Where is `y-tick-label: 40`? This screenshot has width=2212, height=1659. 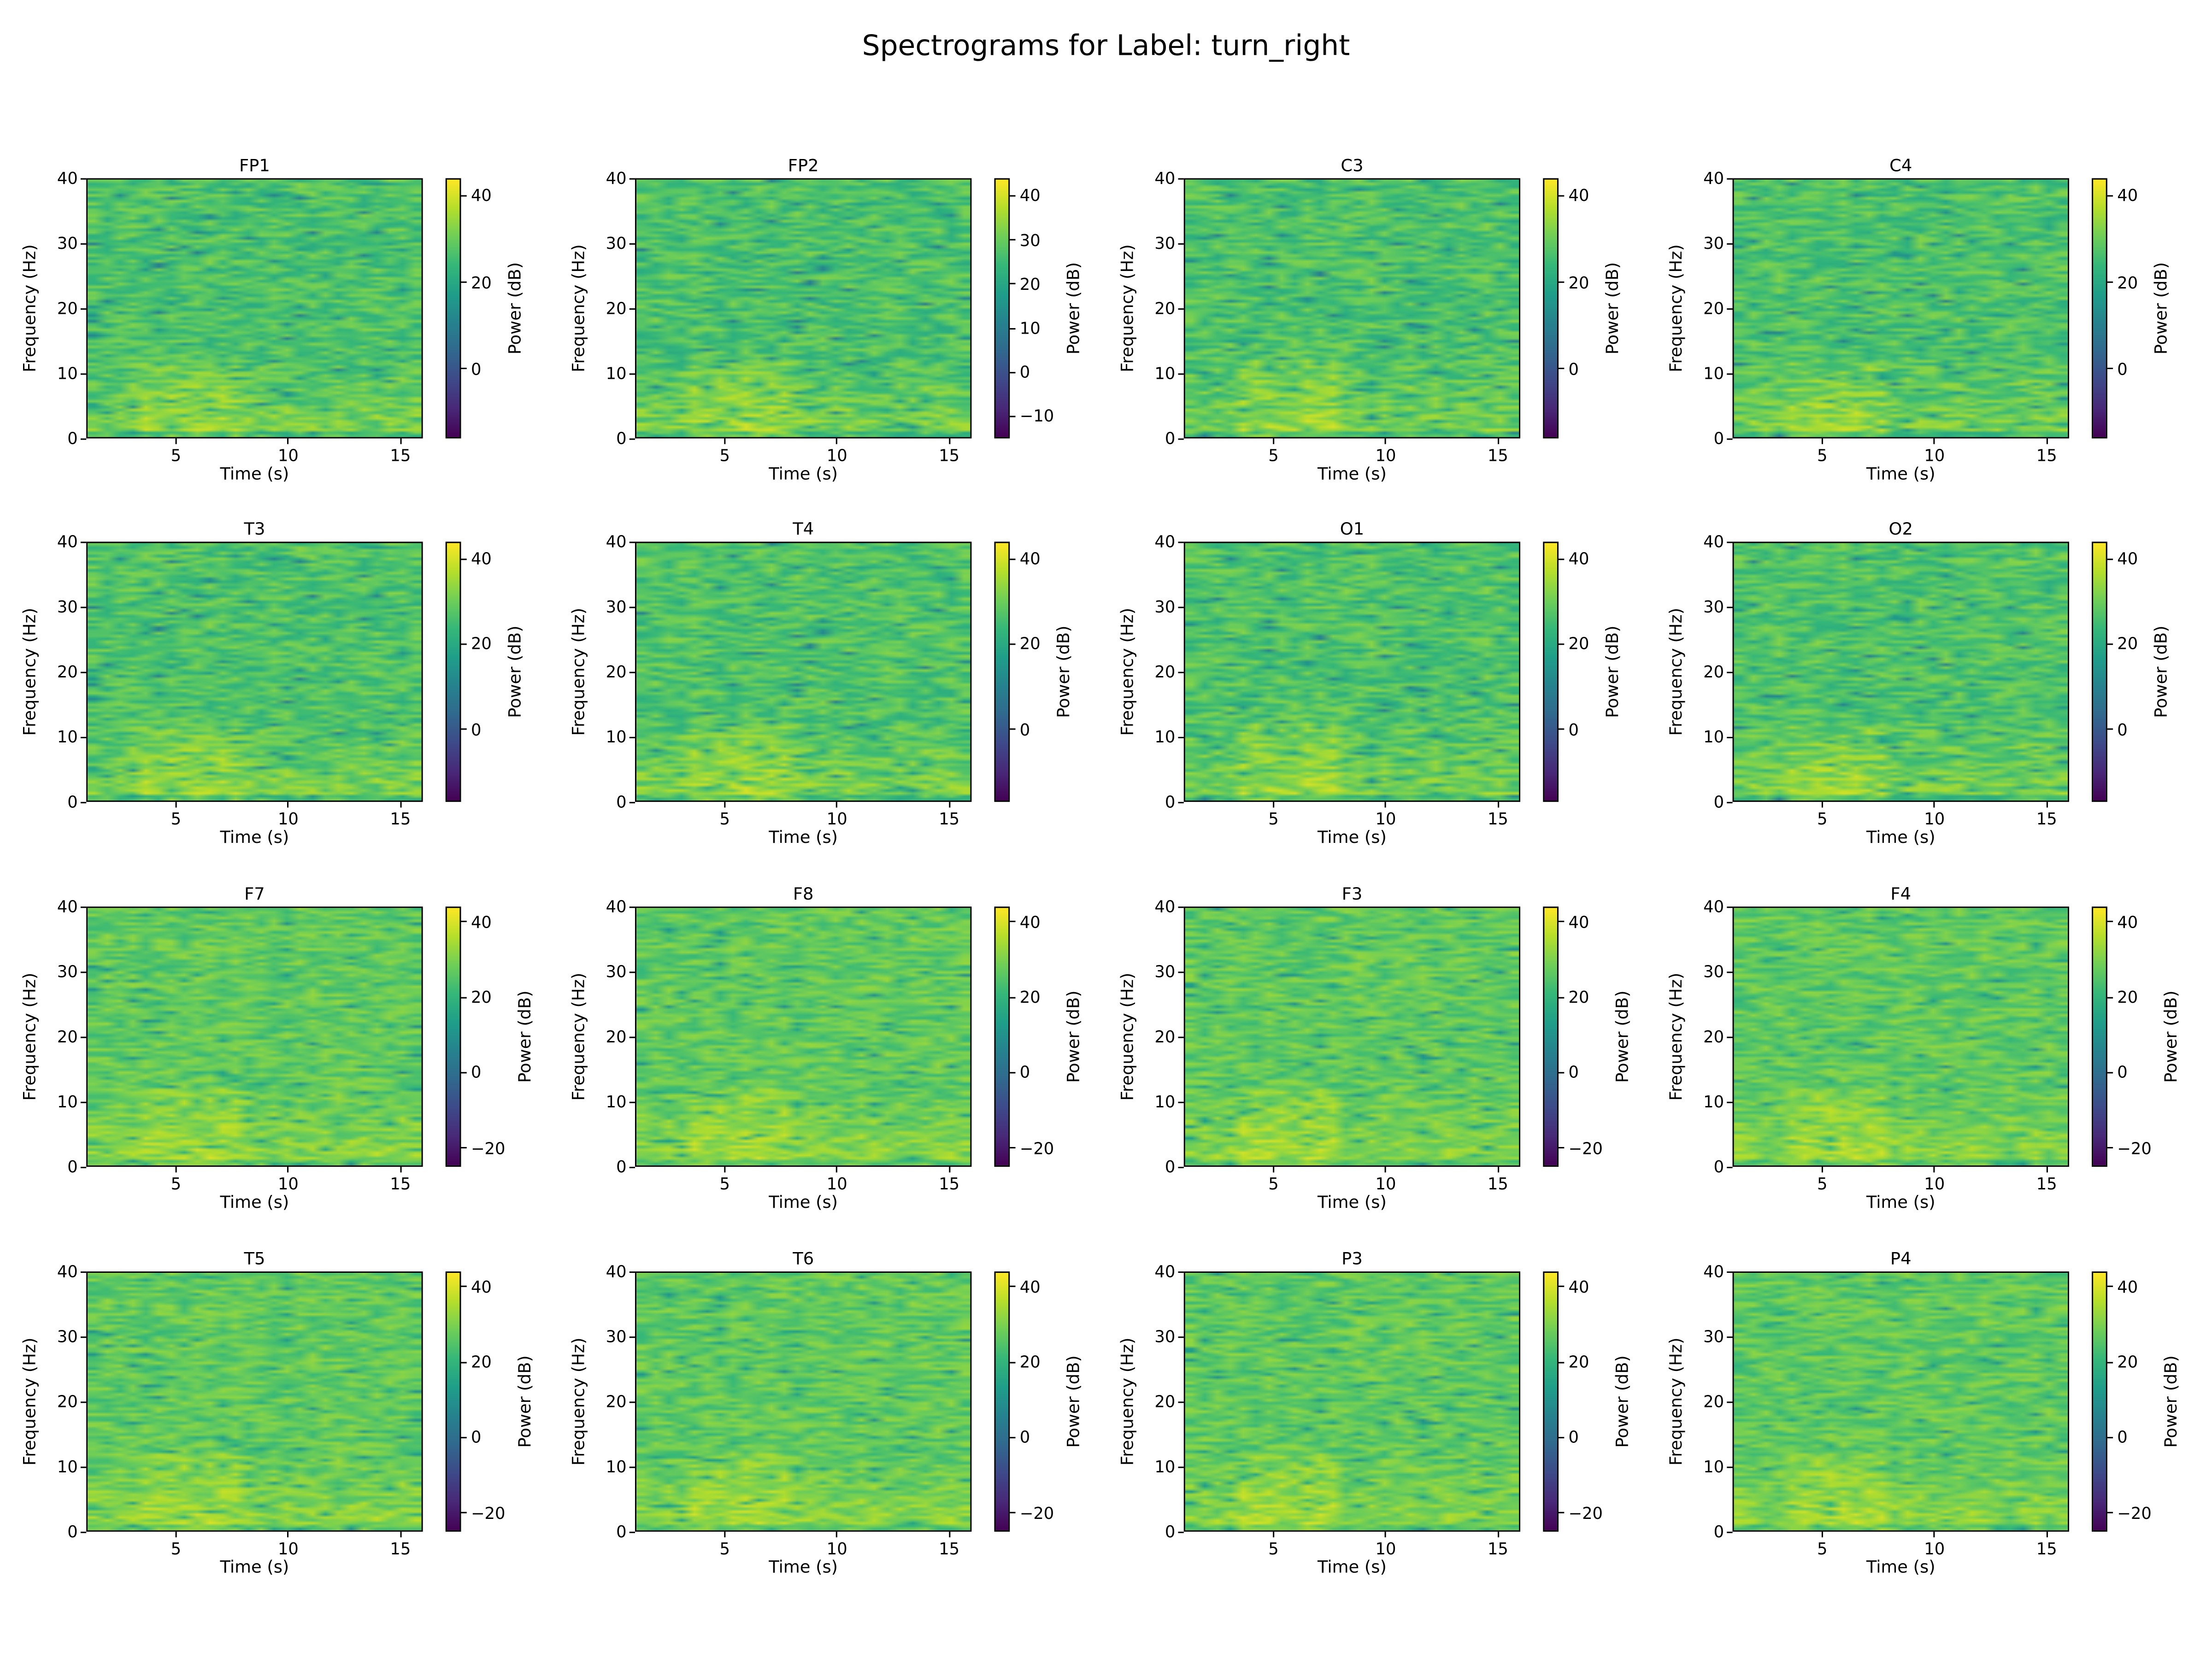
y-tick-label: 40 is located at coordinates (1713, 178).